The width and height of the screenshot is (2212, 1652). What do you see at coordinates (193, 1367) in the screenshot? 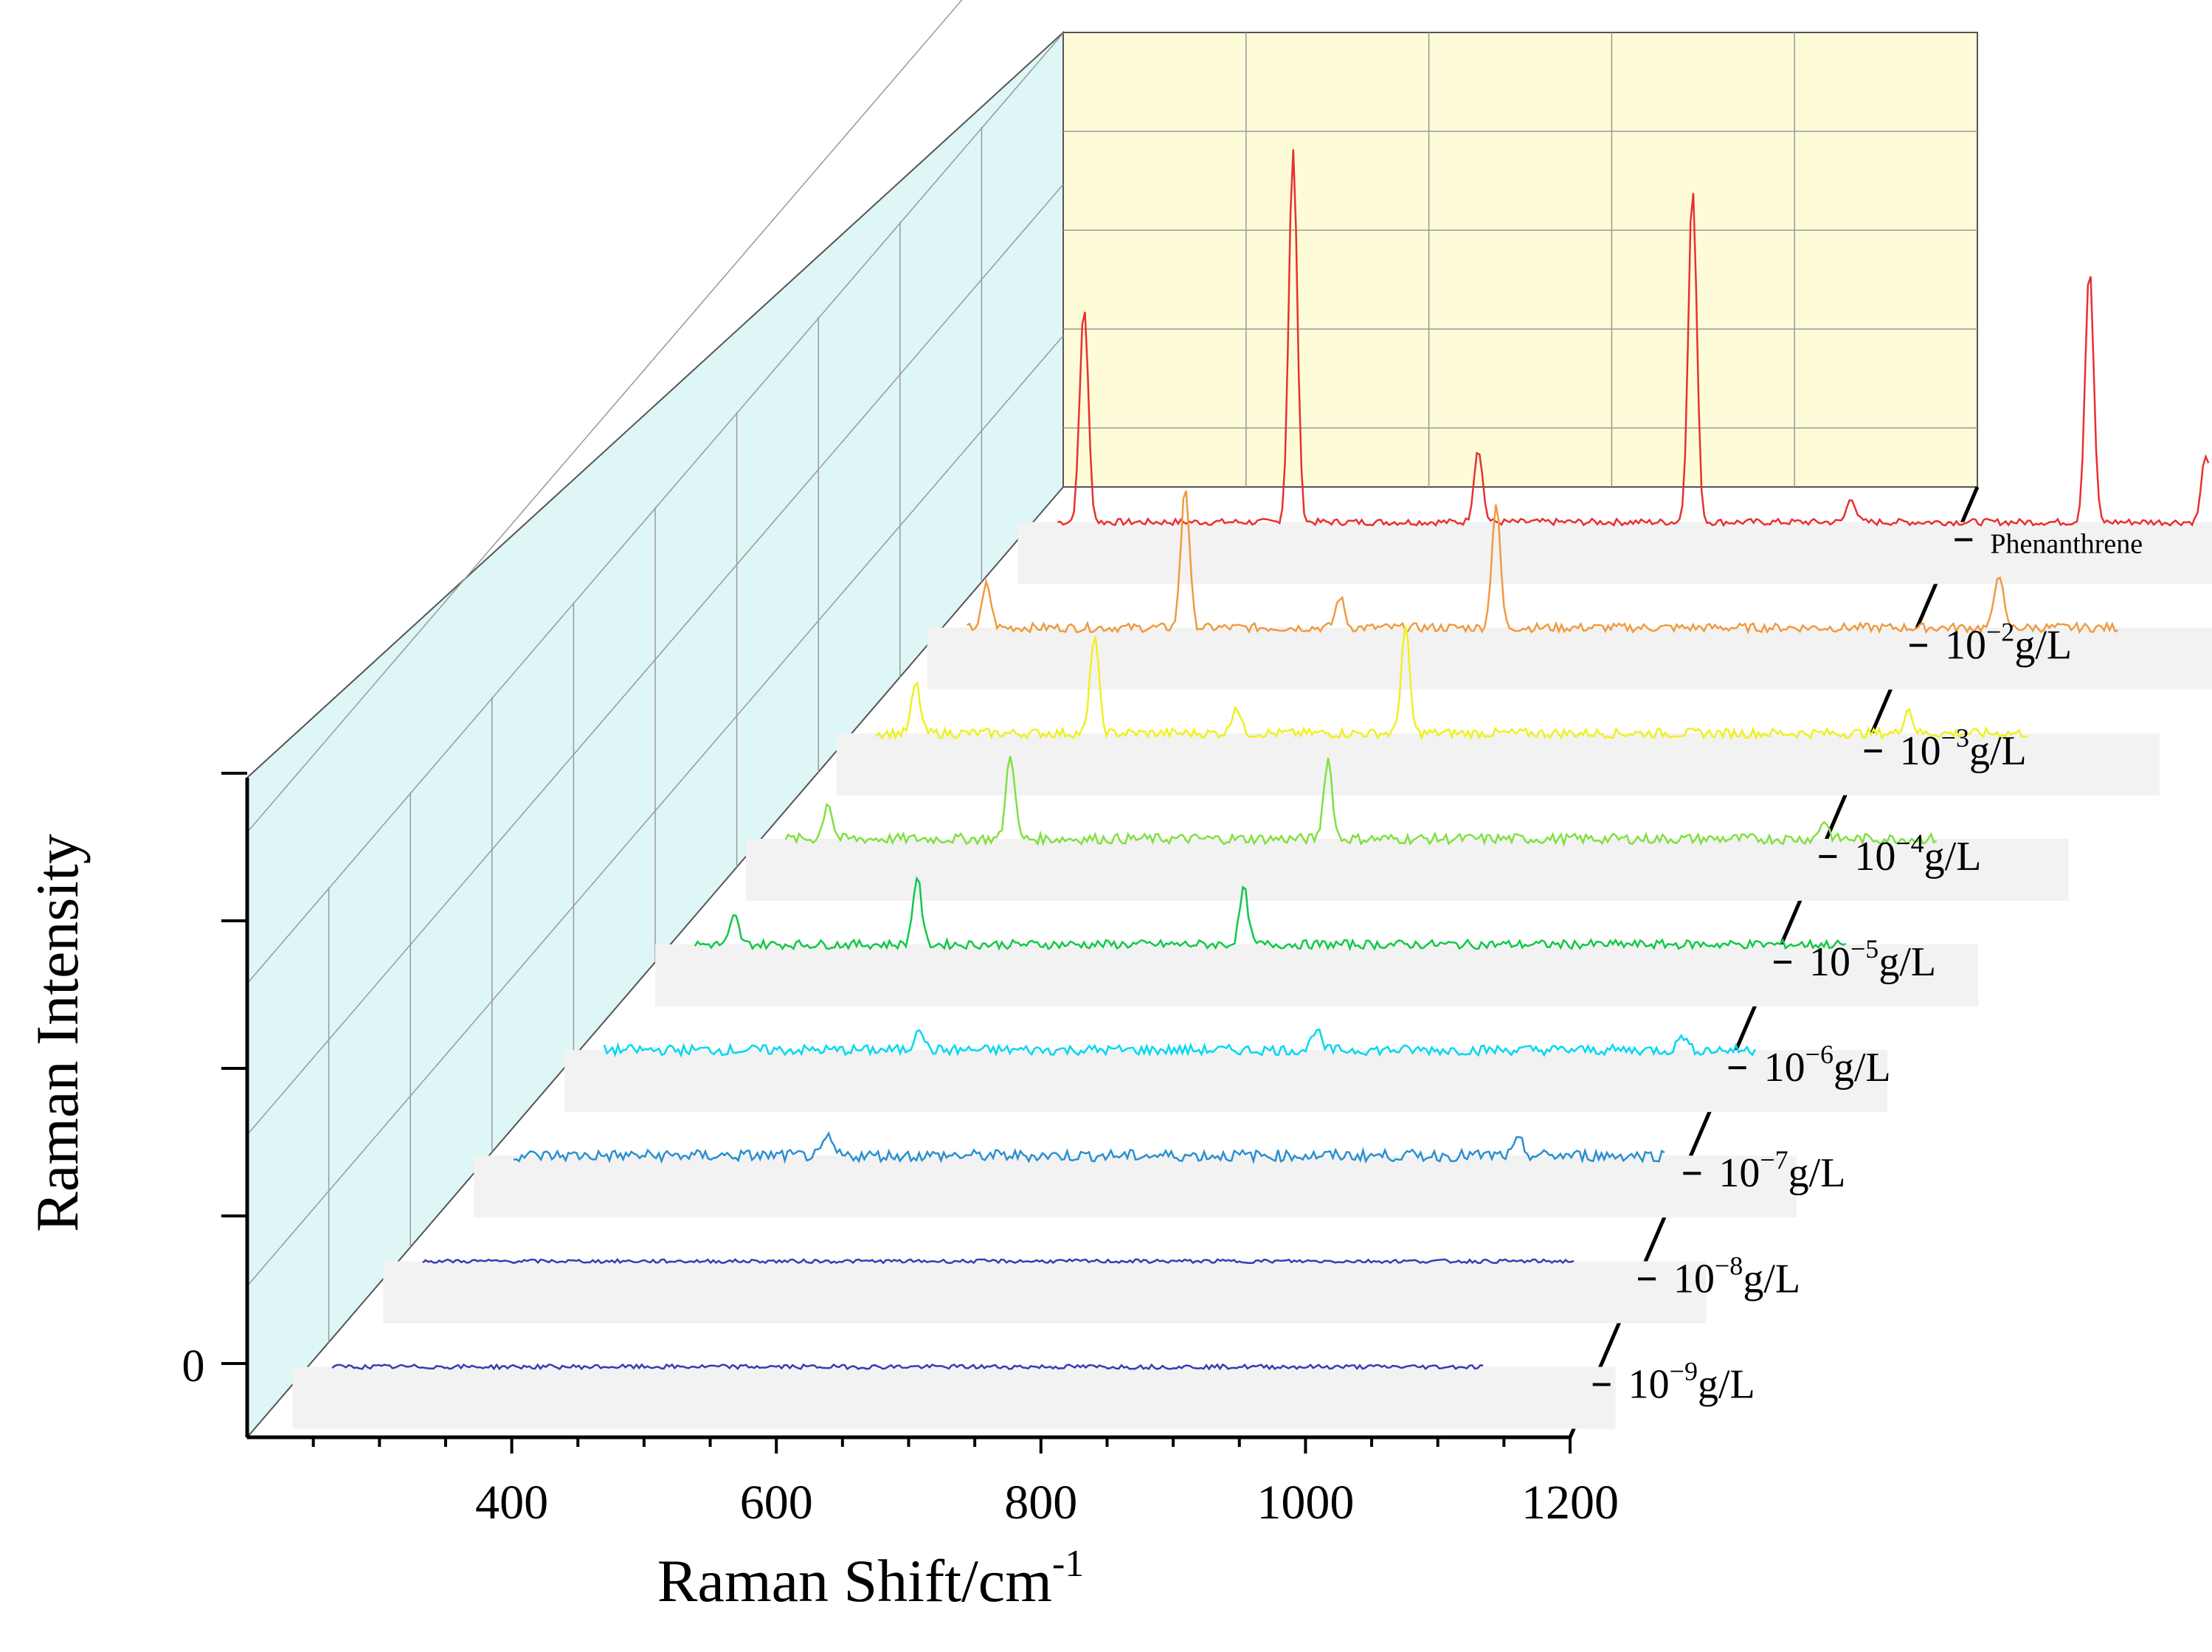
I see `y-tick-label: 0` at bounding box center [193, 1367].